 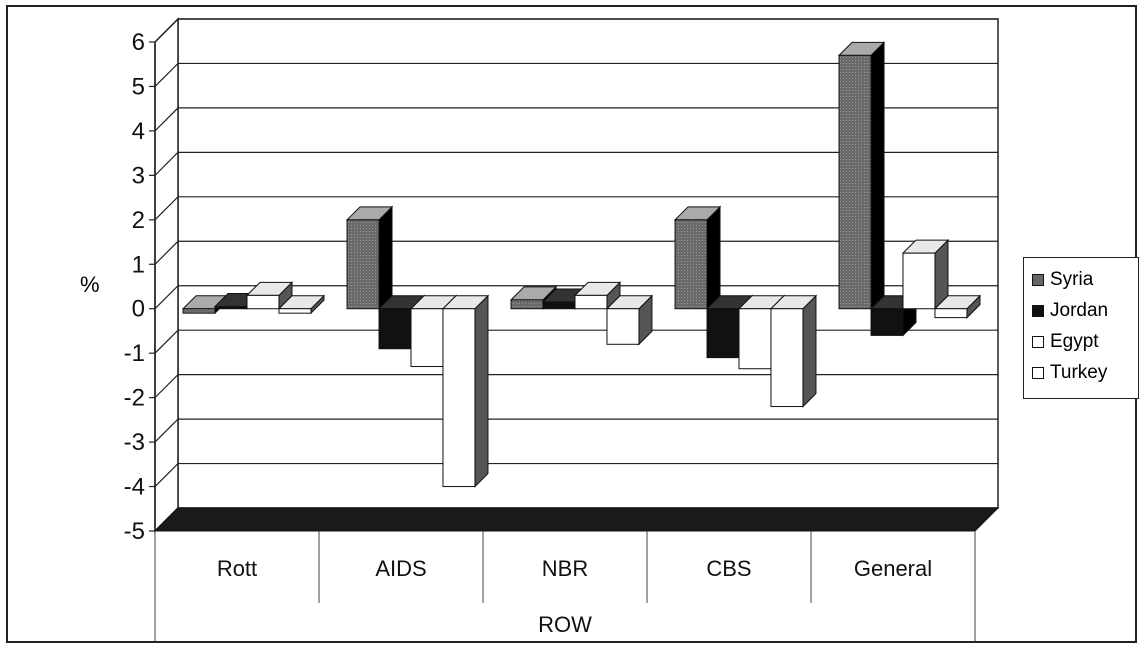 What do you see at coordinates (1038, 372) in the screenshot?
I see `legend-swatch-turkey` at bounding box center [1038, 372].